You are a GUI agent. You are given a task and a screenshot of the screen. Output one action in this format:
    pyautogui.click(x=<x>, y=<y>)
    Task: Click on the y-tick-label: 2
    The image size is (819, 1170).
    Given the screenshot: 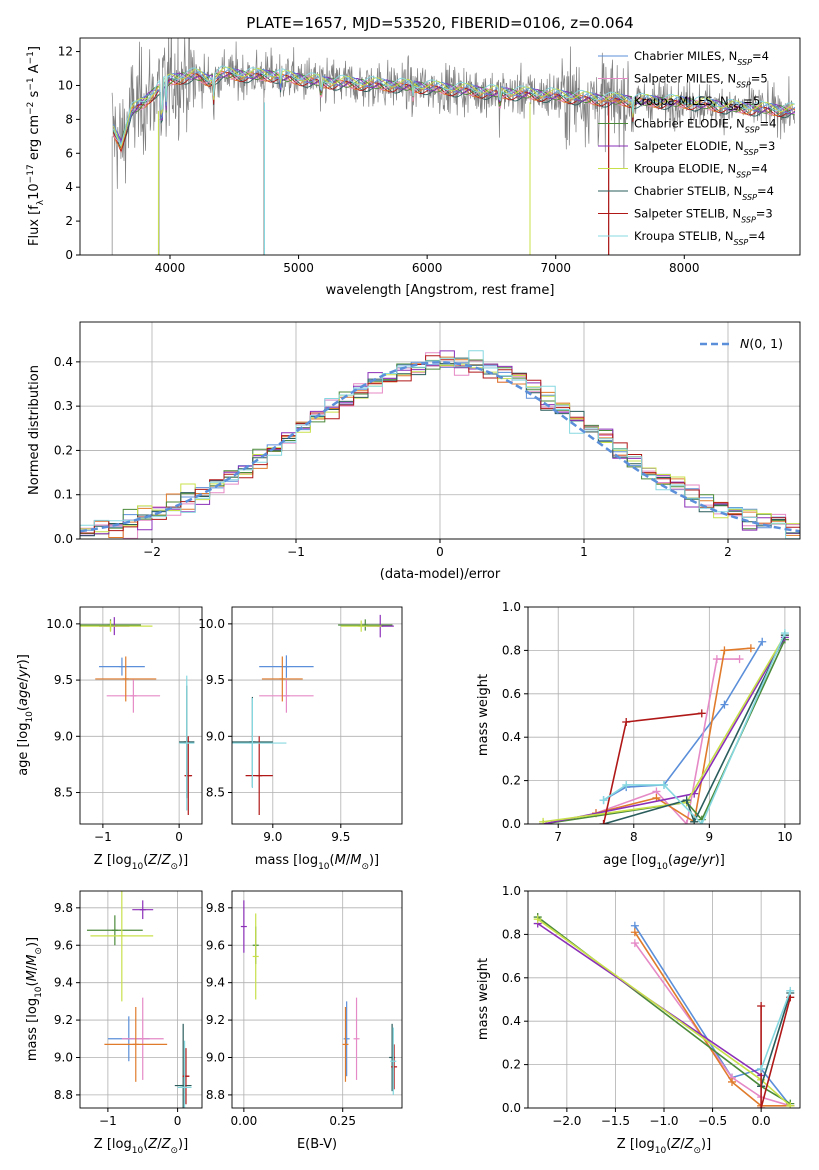 What is the action you would take?
    pyautogui.click(x=69, y=221)
    